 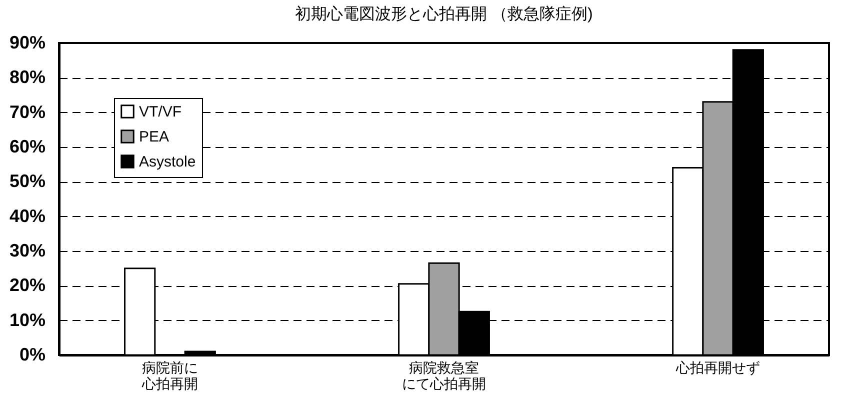 What do you see at coordinates (444, 14) in the screenshot?
I see `chart-title: 初期心電図波形と心拍再開 （救急隊症例)` at bounding box center [444, 14].